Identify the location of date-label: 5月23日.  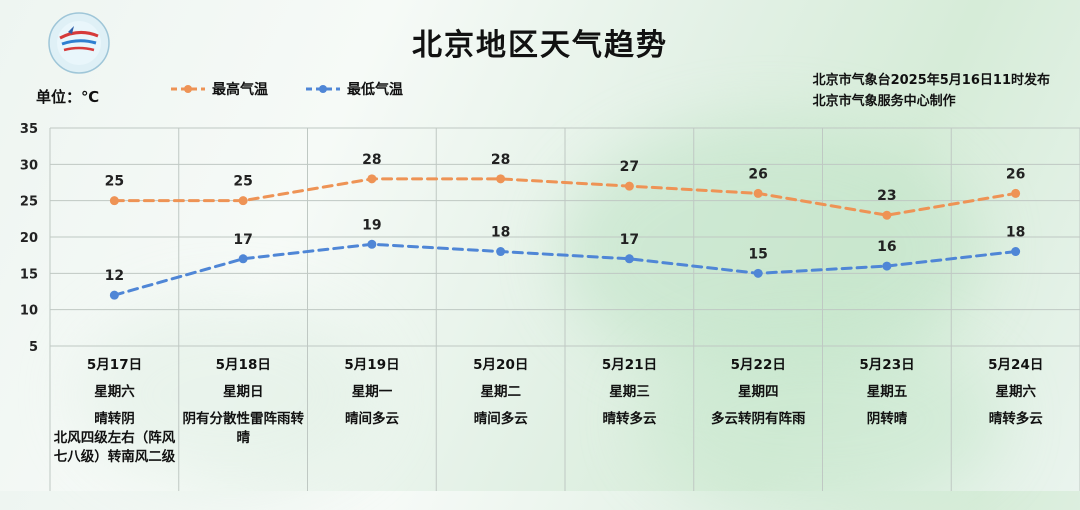
(887, 365).